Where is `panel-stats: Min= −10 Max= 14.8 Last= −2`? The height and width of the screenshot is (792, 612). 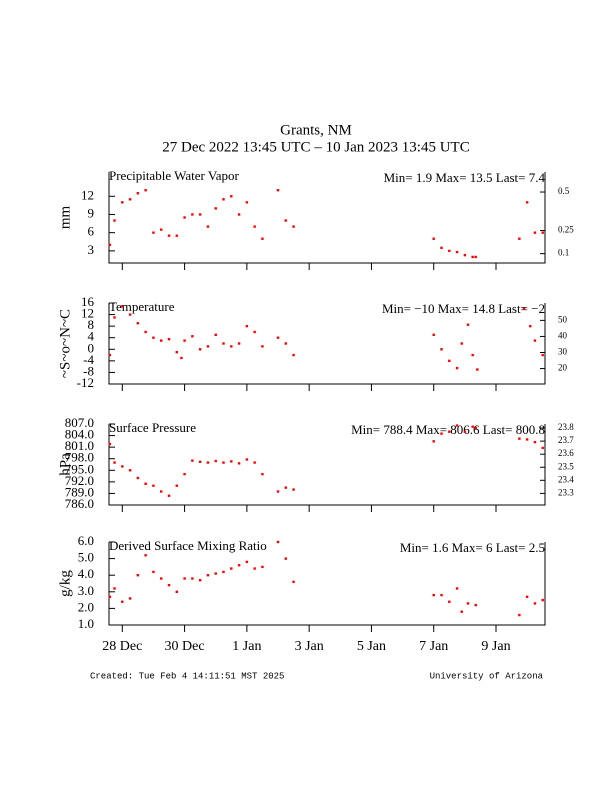
panel-stats: Min= −10 Max= 14.8 Last= −2 is located at coordinates (463, 308).